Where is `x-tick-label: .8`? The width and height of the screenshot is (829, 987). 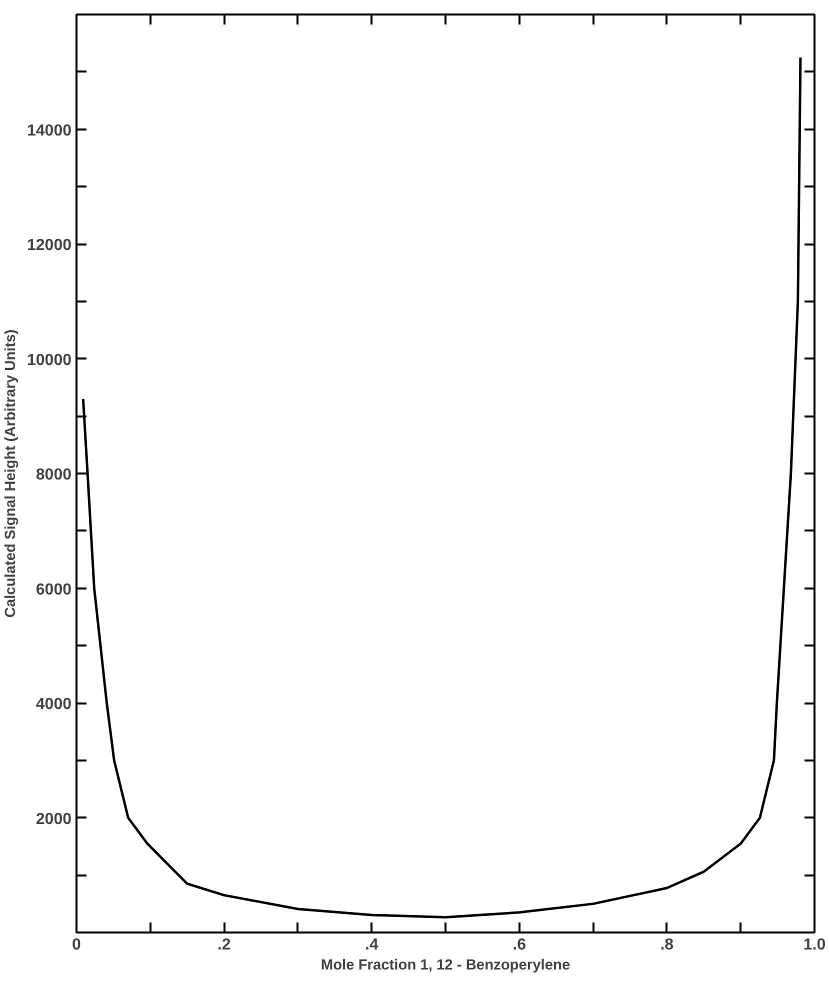
x-tick-label: .8 is located at coordinates (667, 945).